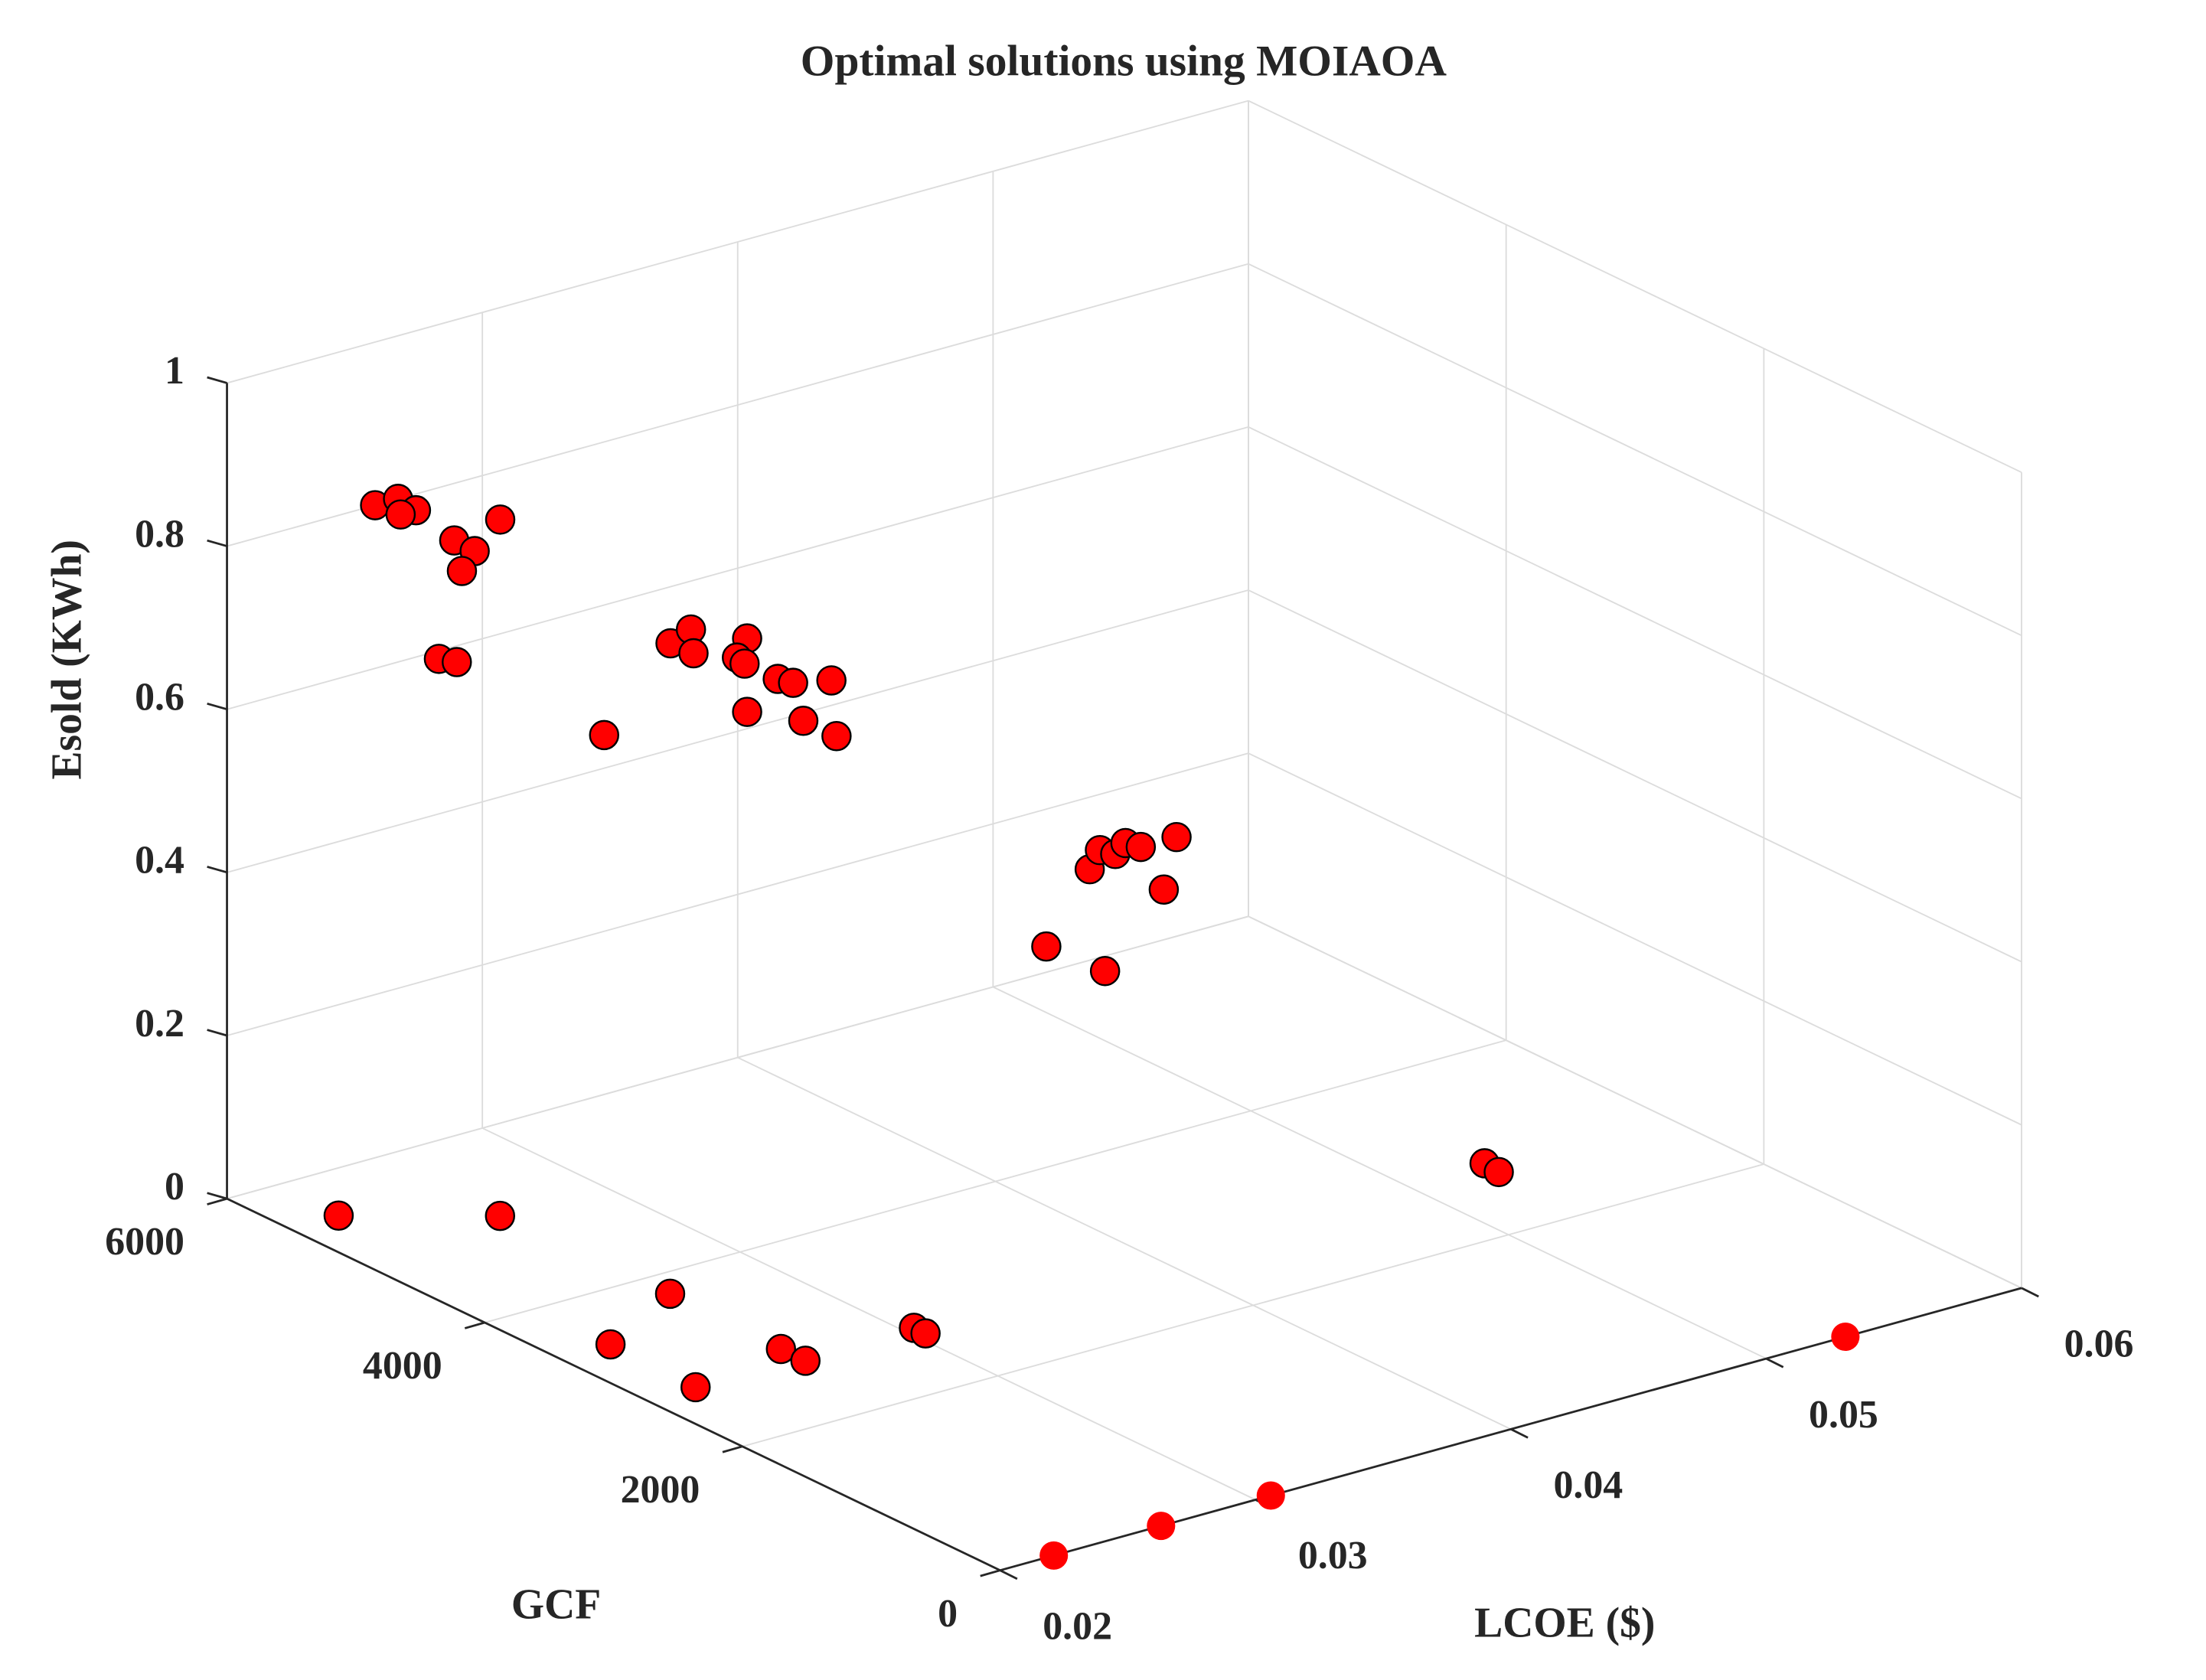 The image size is (2206, 1680). Describe the element at coordinates (174, 1187) in the screenshot. I see `z-tick-label: 0` at that location.